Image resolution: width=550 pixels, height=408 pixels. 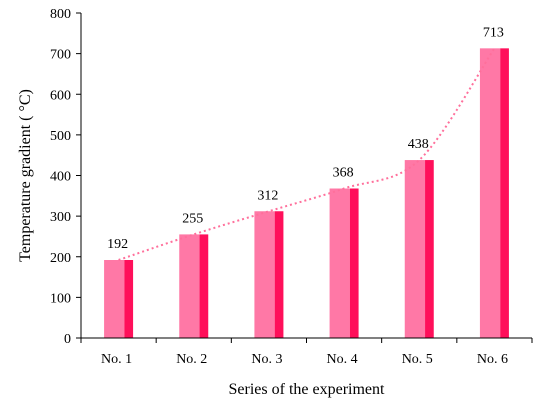 What do you see at coordinates (492, 359) in the screenshot?
I see `x-tick-label: No. 6` at bounding box center [492, 359].